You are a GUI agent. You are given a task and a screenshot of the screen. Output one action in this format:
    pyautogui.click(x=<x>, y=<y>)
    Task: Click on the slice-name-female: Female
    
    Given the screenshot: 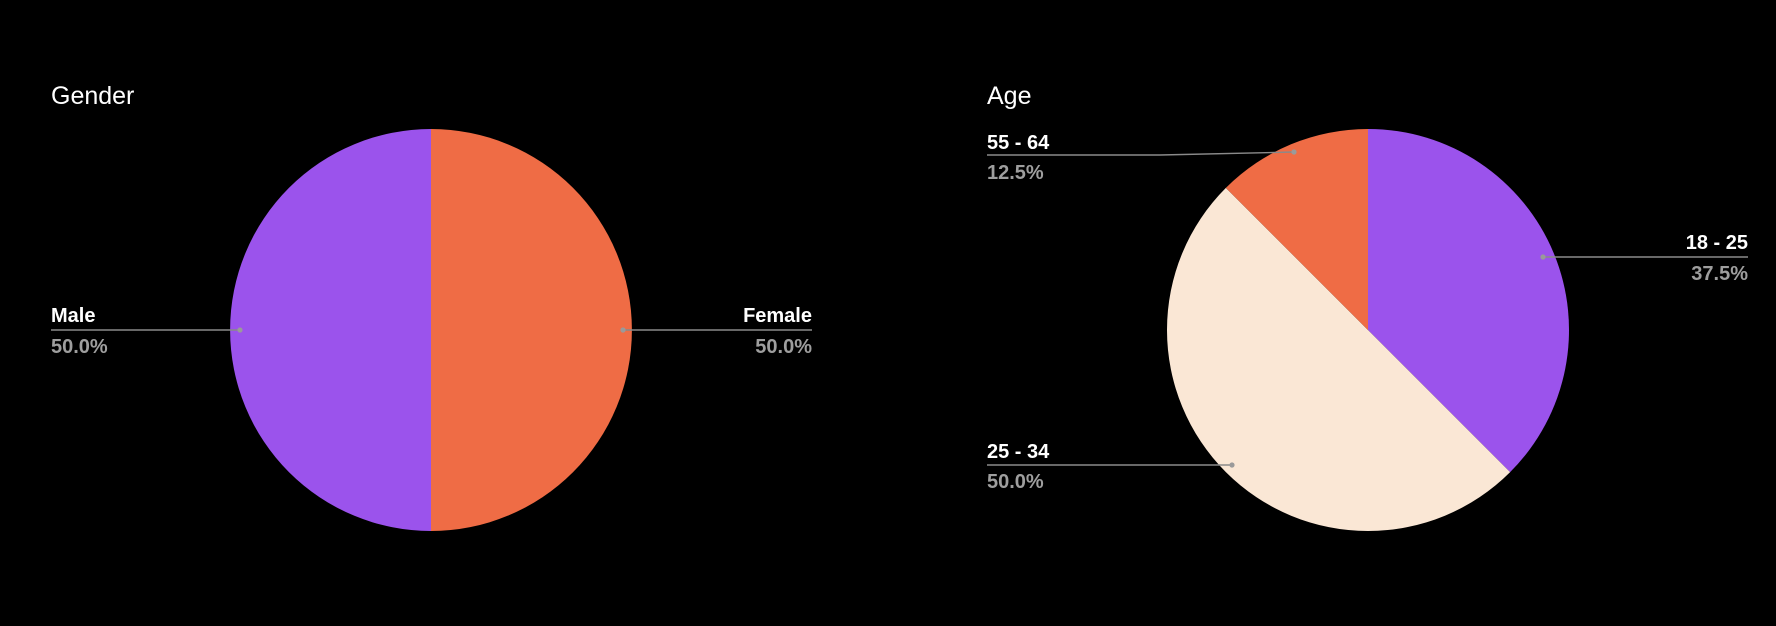 What is the action you would take?
    pyautogui.click(x=777, y=316)
    